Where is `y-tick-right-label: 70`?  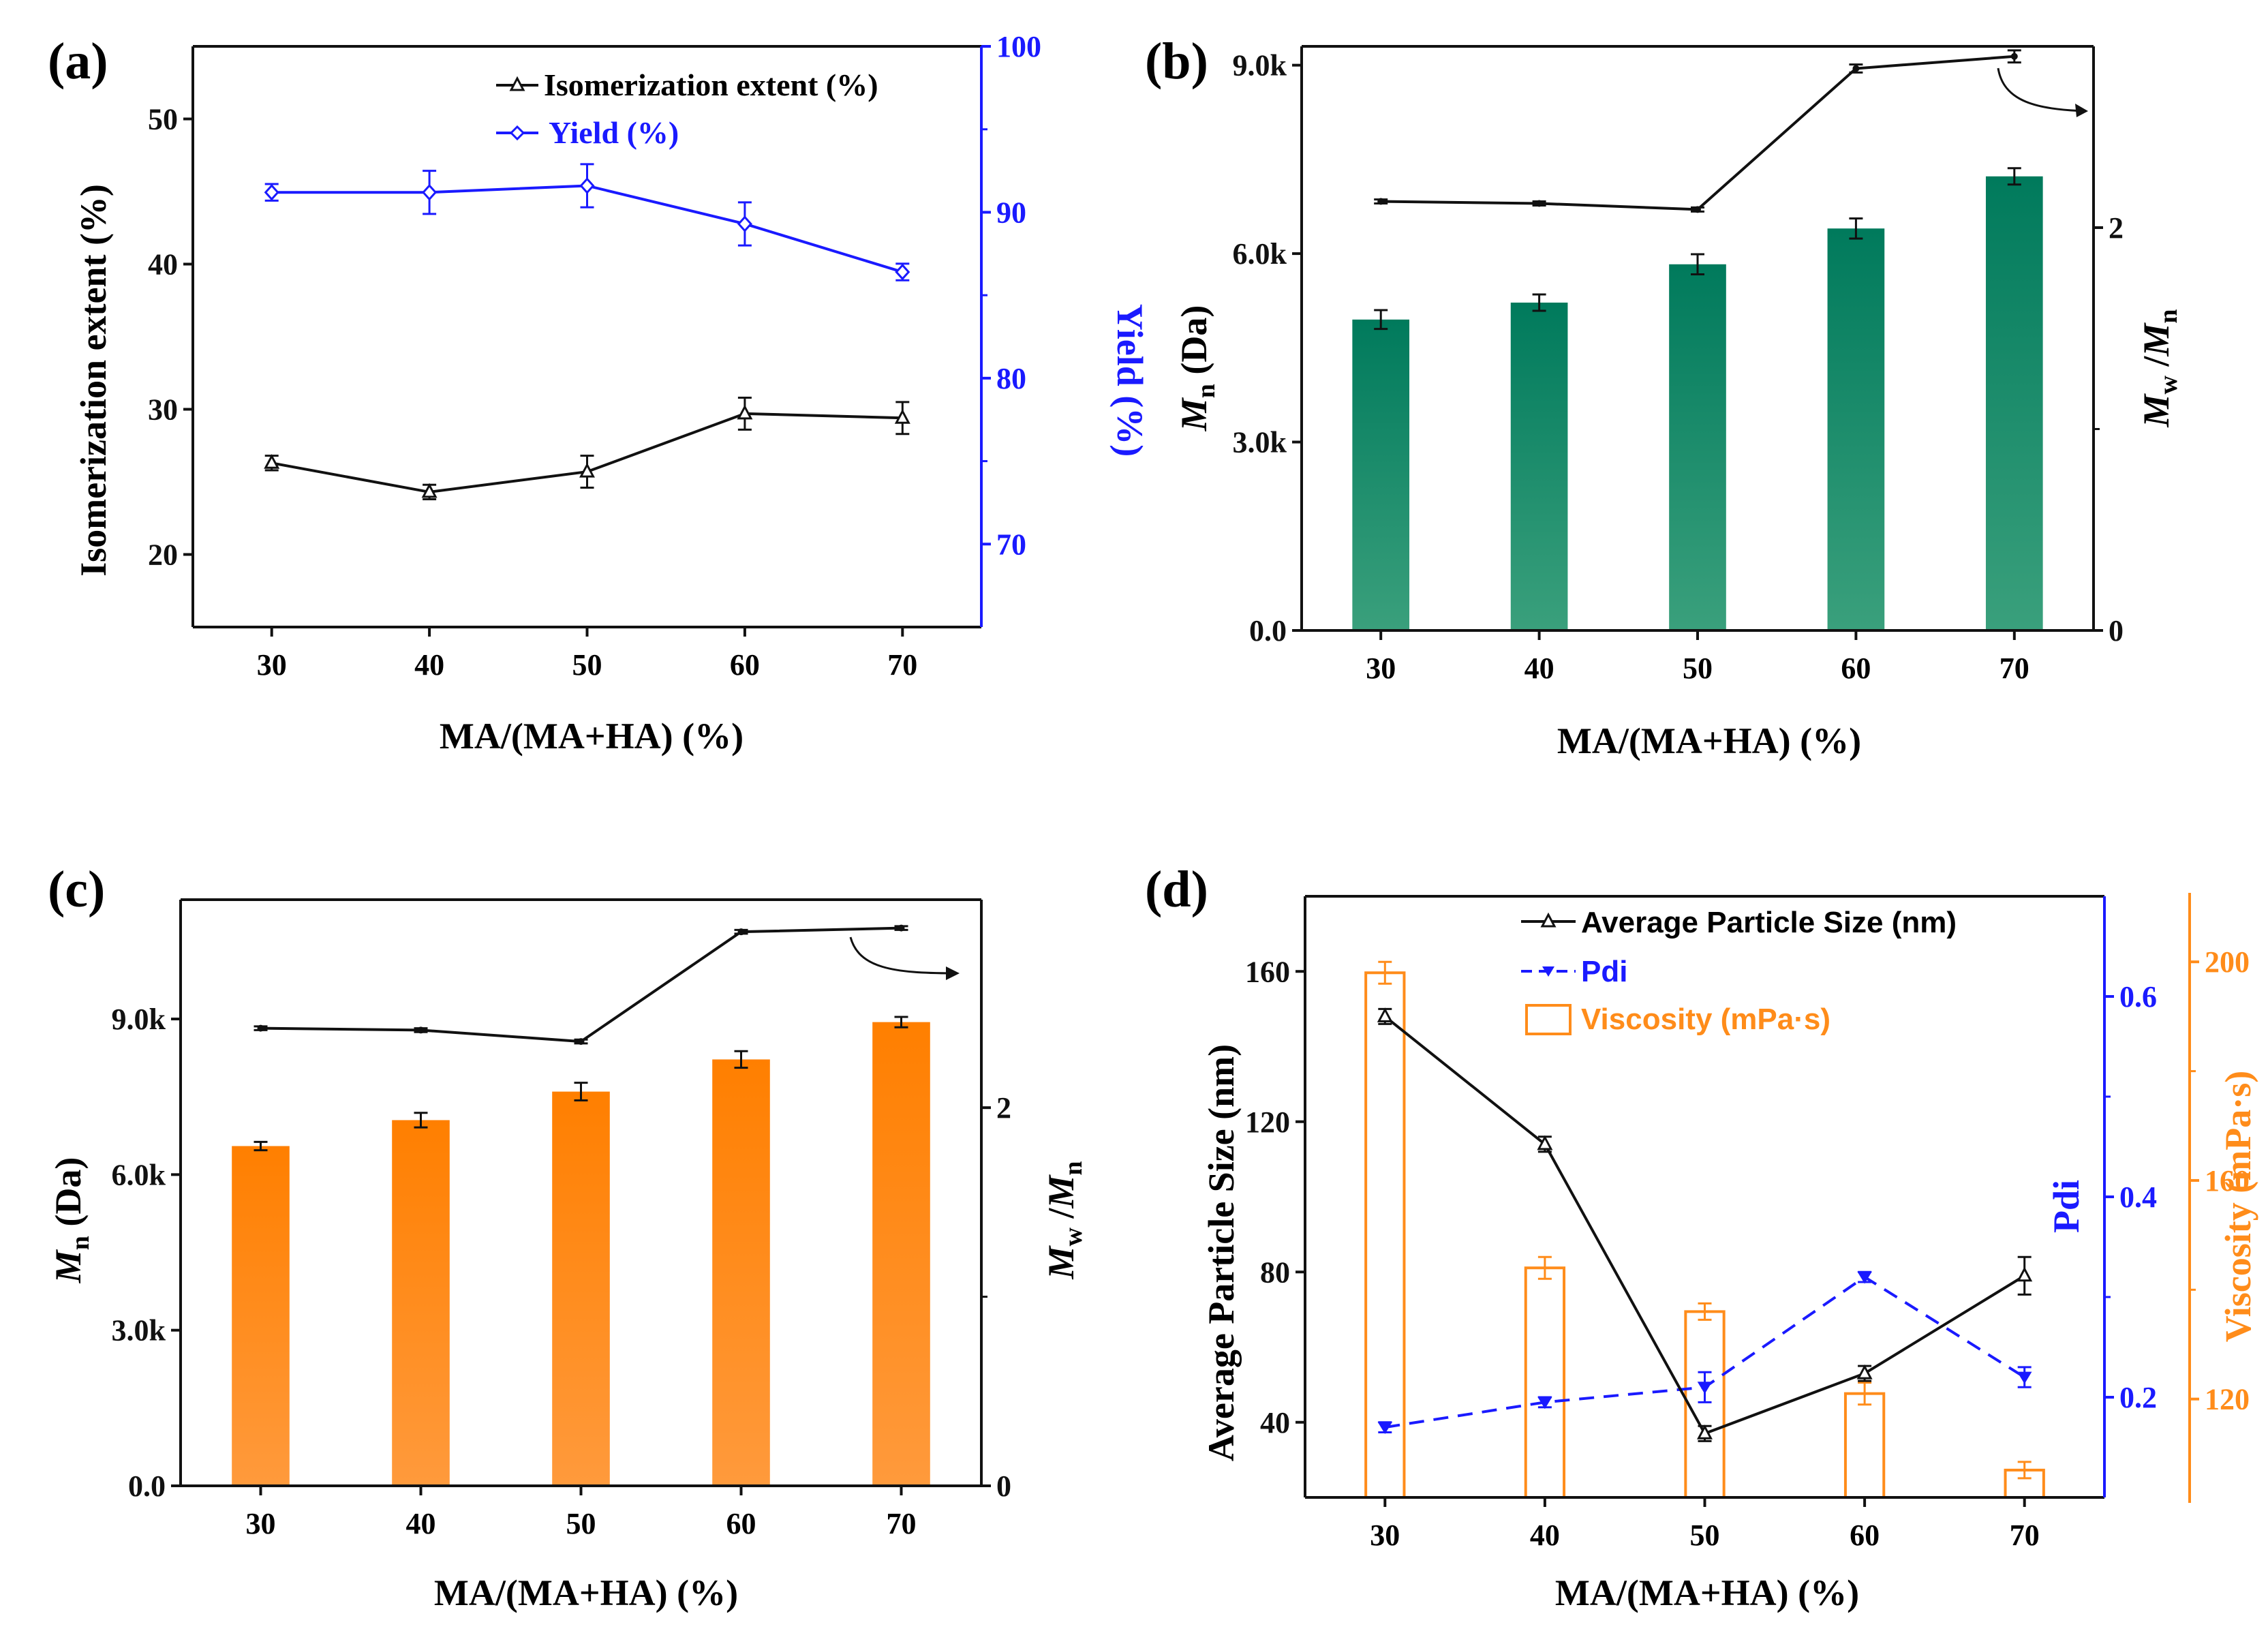
y-tick-right-label: 70 is located at coordinates (1011, 544).